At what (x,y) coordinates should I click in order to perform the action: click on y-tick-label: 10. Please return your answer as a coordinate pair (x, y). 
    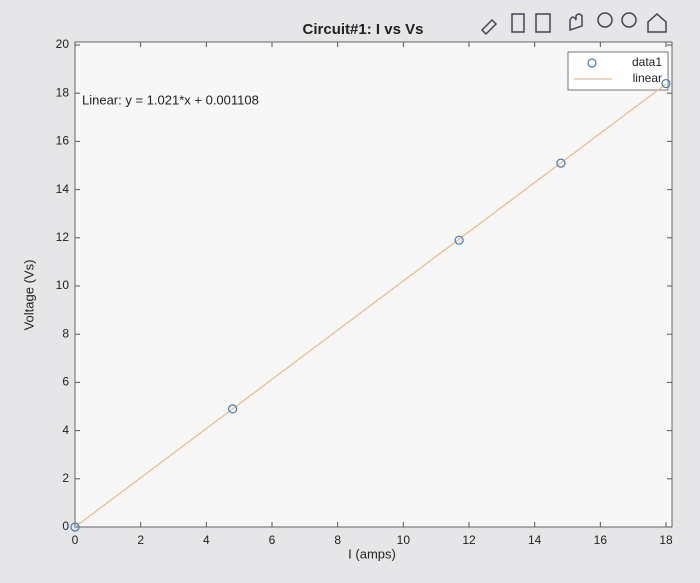
    Looking at the image, I should click on (63, 285).